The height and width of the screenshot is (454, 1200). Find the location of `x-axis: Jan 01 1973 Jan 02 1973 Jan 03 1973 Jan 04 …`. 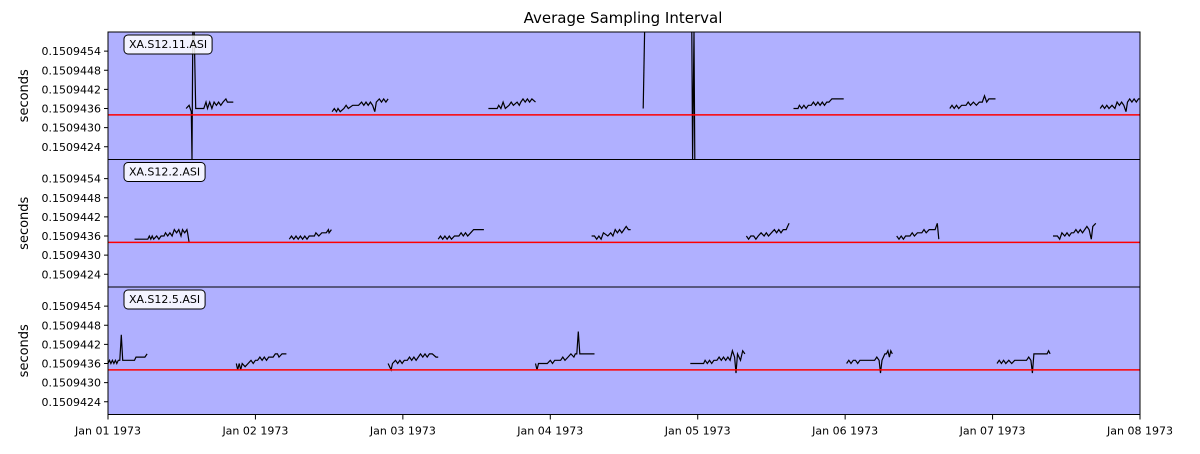

x-axis: Jan 01 1973 Jan 02 1973 Jan 03 1973 Jan 04 … is located at coordinates (623, 426).